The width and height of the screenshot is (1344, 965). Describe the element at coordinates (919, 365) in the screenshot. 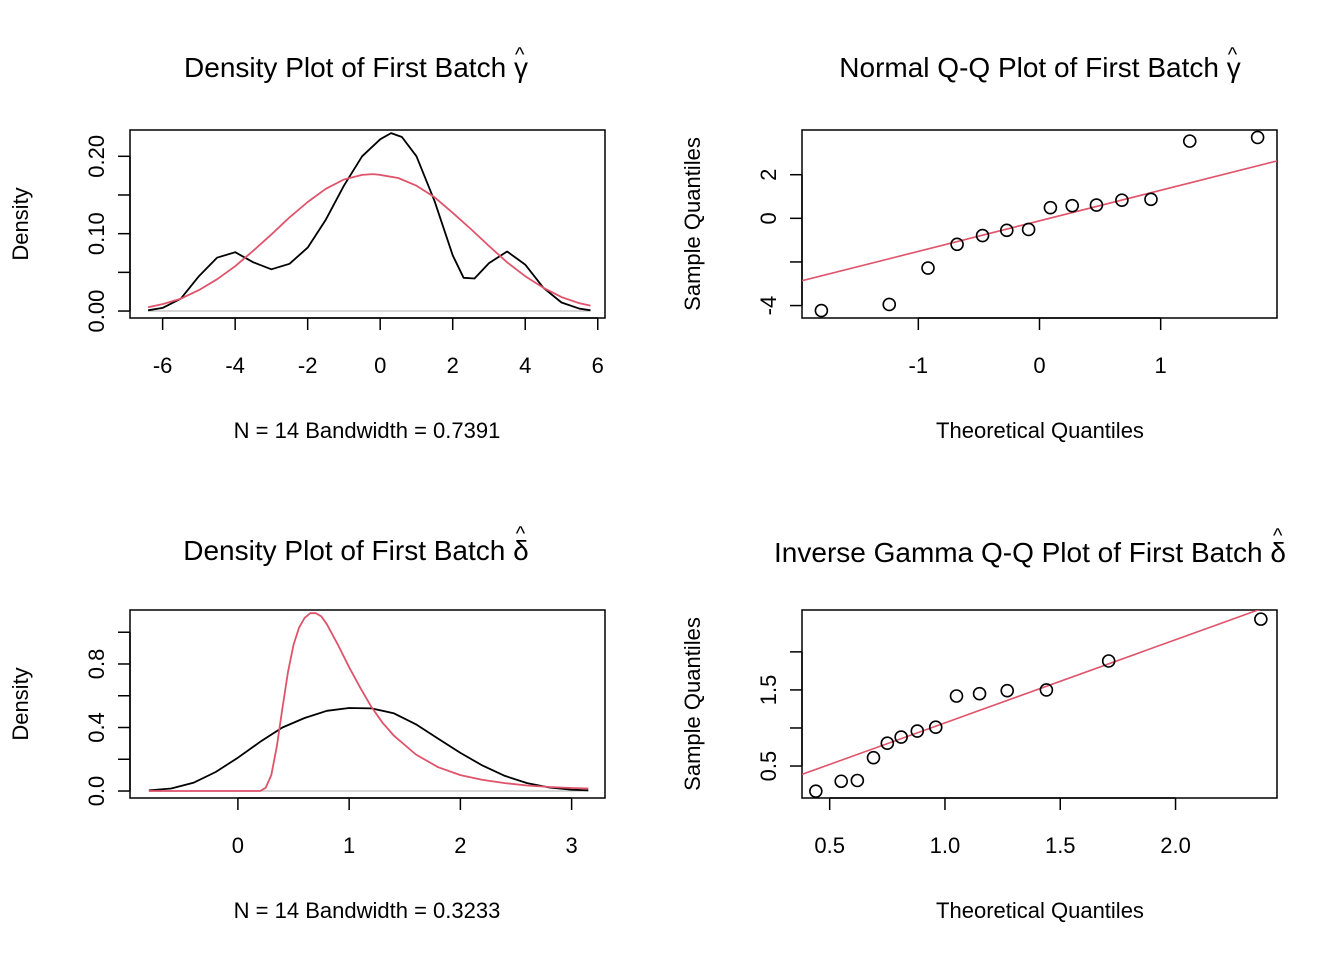

I see `x-tick-label: -1` at that location.